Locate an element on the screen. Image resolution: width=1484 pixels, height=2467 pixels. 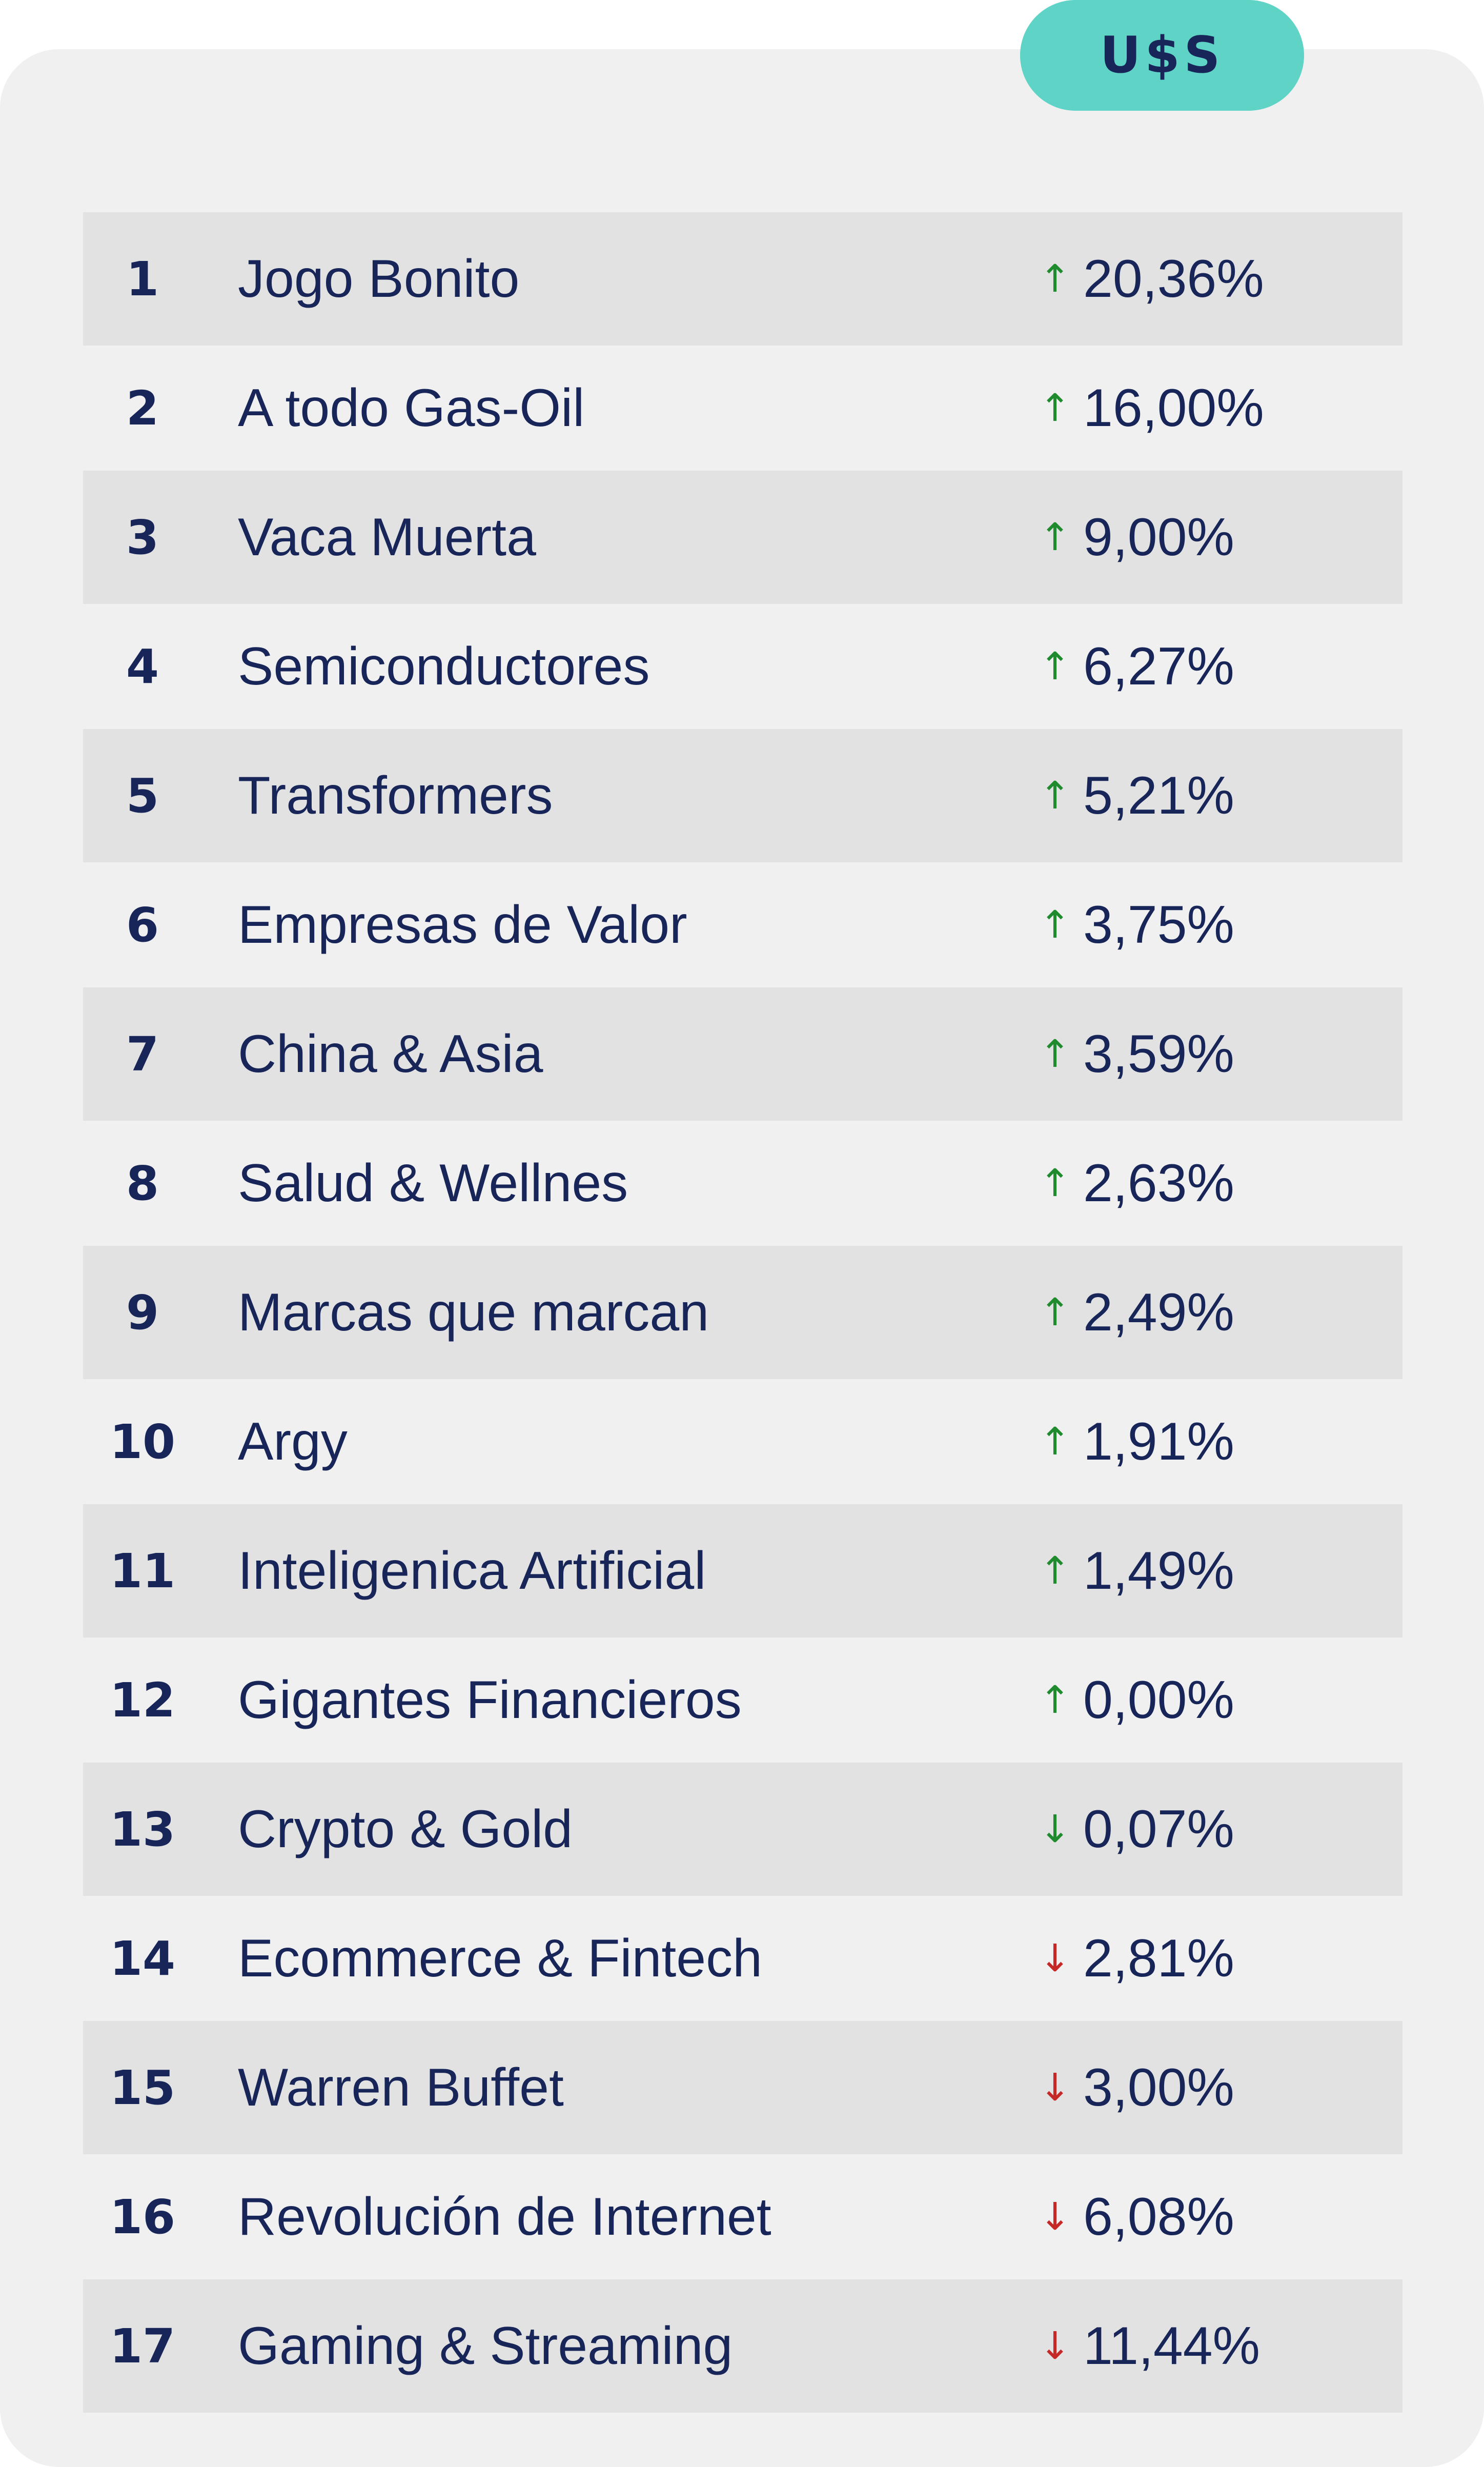
return-value: ↑ 1,49% is located at coordinates (1136, 1571).